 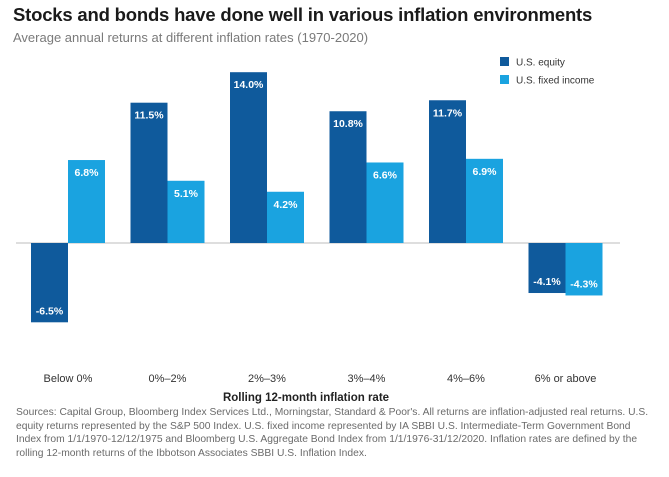 I want to click on u-s-fixed-income-value-label: -4.3%, so click(x=584, y=284).